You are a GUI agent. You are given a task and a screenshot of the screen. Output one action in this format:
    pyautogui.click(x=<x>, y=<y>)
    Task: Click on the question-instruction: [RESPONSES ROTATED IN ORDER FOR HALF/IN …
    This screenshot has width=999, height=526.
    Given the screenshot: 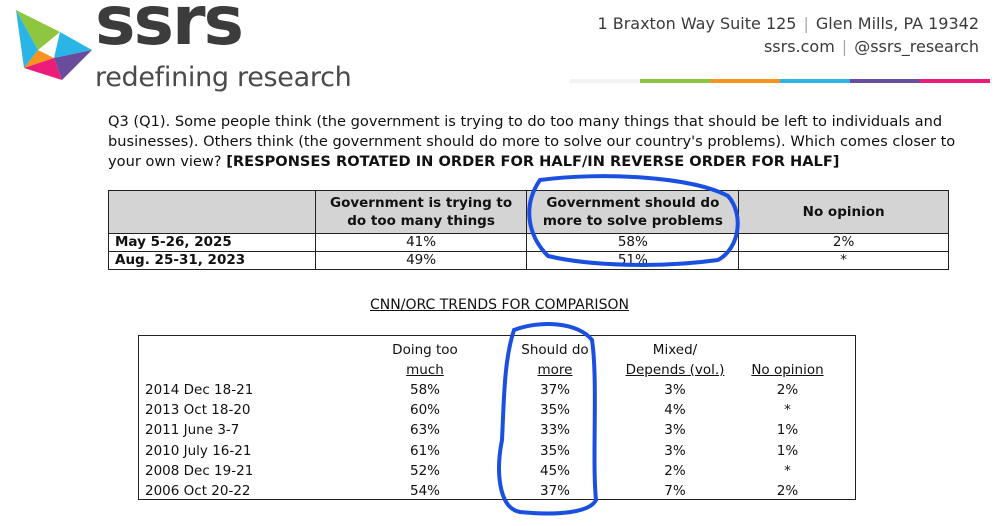 What is the action you would take?
    pyautogui.click(x=533, y=161)
    